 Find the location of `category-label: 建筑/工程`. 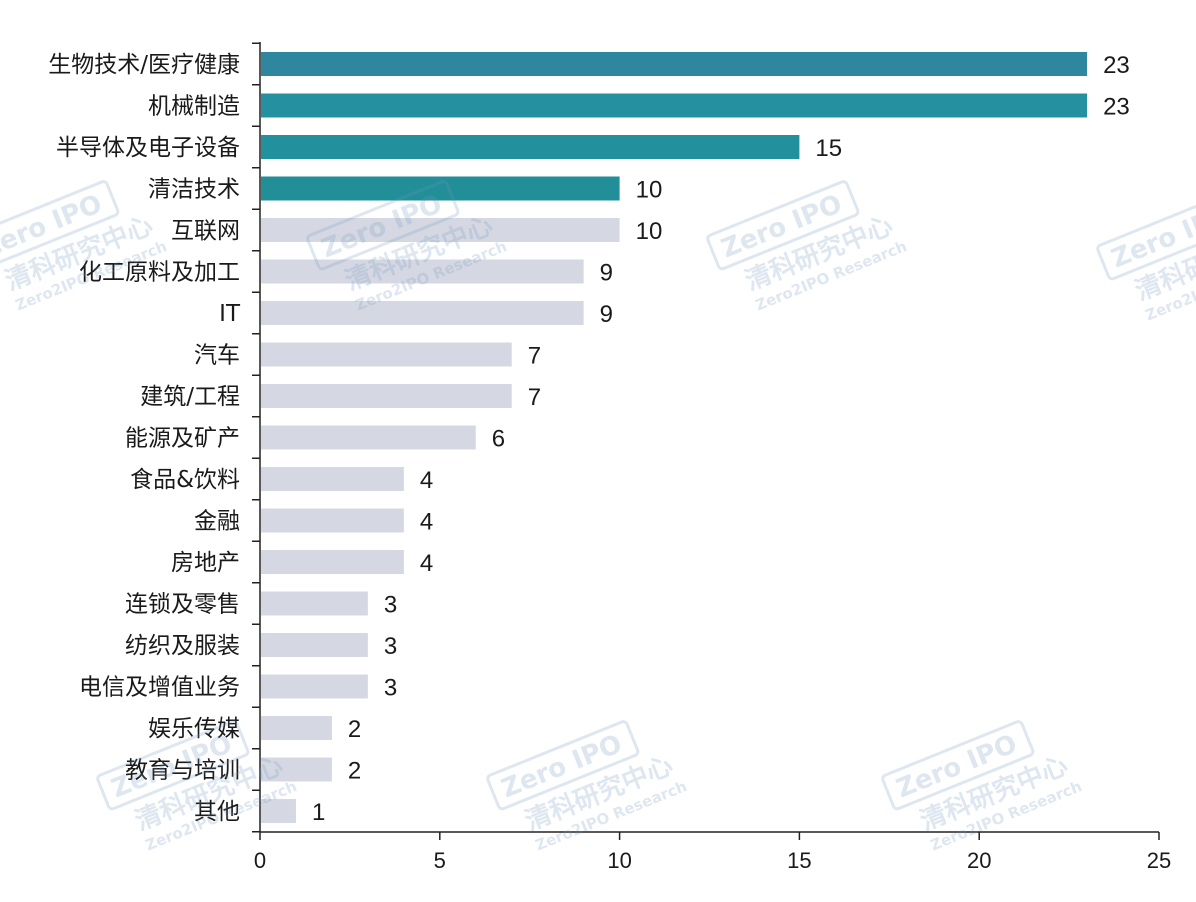

category-label: 建筑/工程 is located at coordinates (190, 397).